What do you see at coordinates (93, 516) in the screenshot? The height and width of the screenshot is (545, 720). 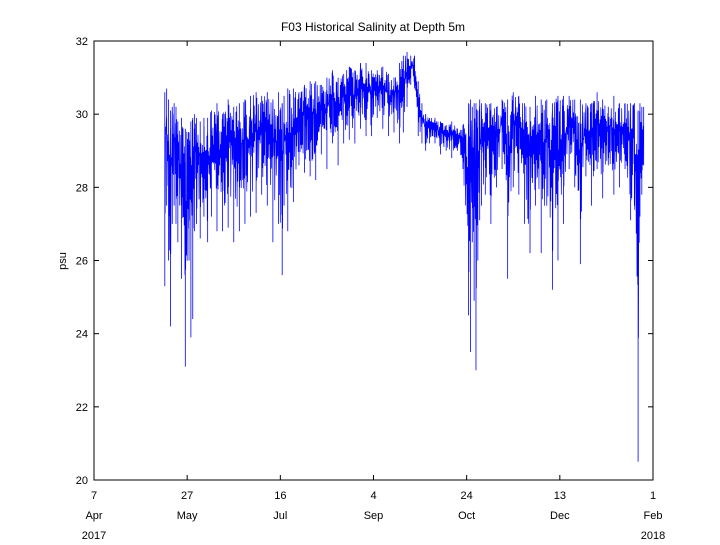 I see `x-tick-month-label: Apr` at bounding box center [93, 516].